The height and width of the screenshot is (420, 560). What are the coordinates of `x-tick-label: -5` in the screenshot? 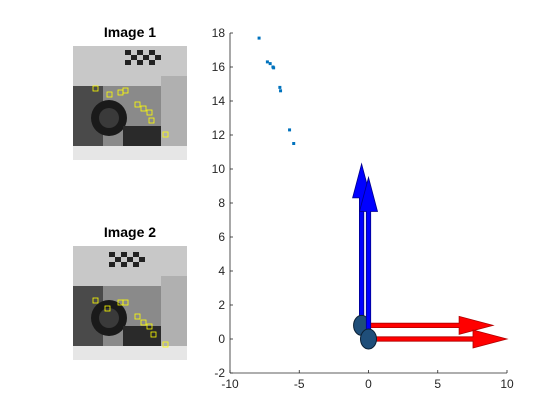 It's located at (299, 384).